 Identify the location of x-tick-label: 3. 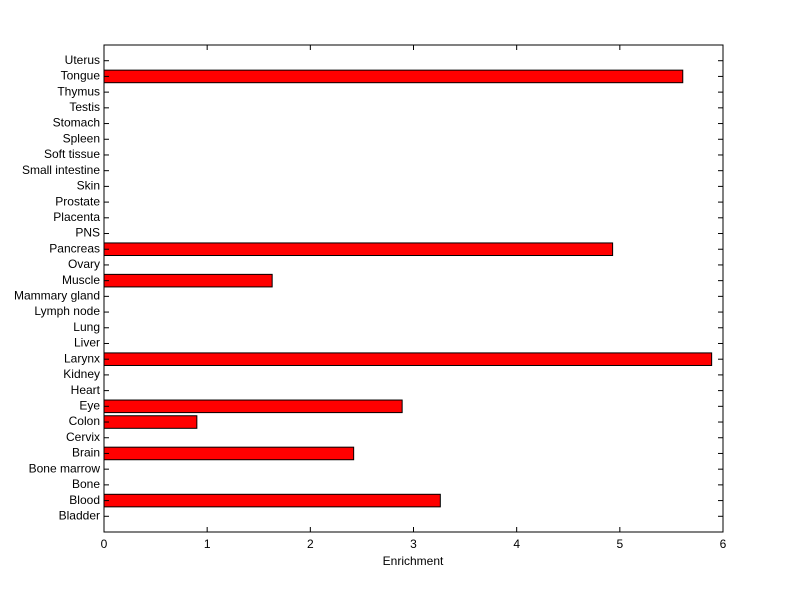
(413, 544).